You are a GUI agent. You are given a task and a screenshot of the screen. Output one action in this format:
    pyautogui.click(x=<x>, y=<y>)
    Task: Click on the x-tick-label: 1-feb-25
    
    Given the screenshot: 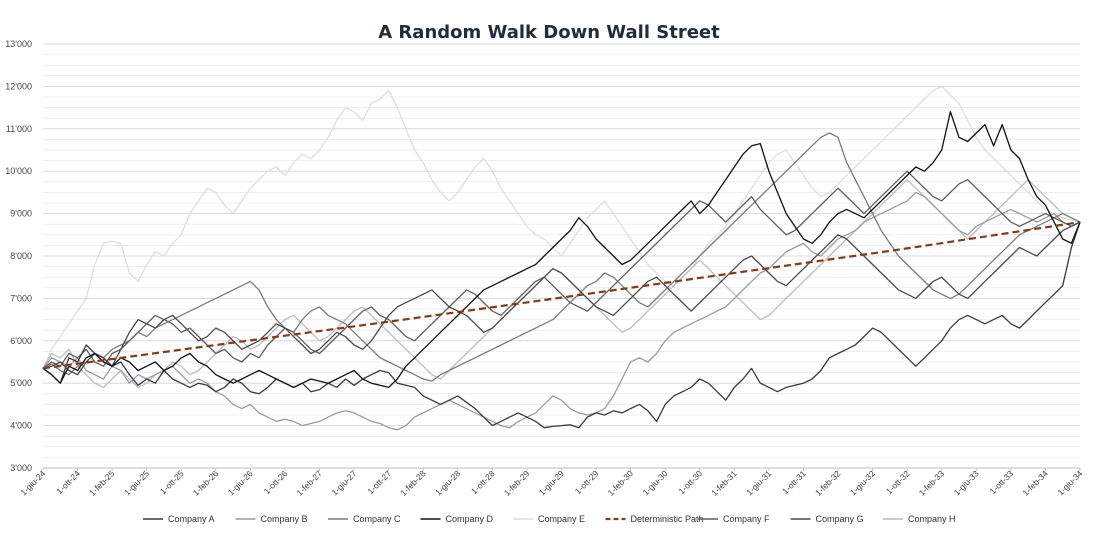 What is the action you would take?
    pyautogui.click(x=102, y=483)
    